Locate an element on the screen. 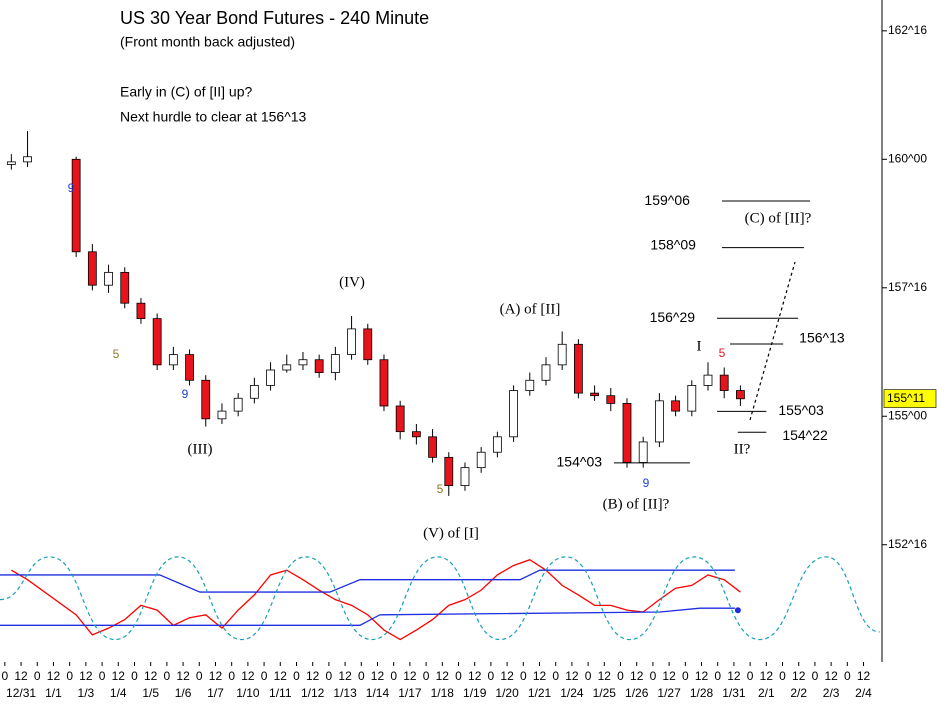  y-tick-label: 157^16 is located at coordinates (907, 287).